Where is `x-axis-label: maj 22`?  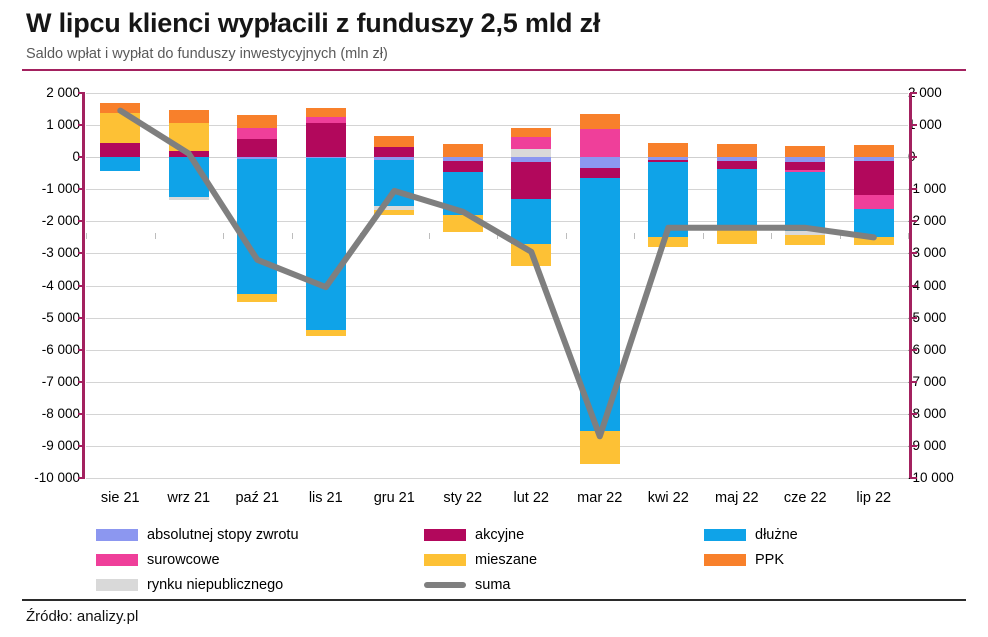
x-axis-label: maj 22 is located at coordinates (736, 498).